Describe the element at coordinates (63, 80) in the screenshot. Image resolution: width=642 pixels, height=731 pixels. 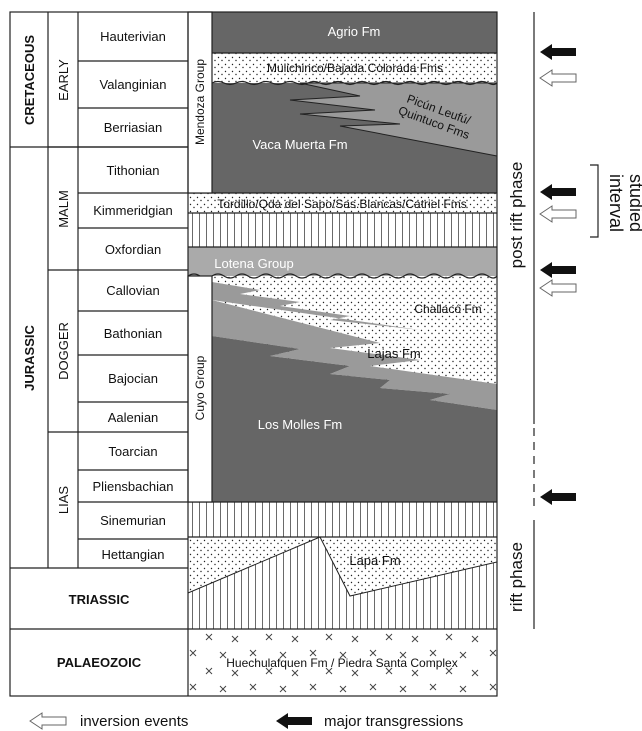
I see `epoch-early: EARLY` at that location.